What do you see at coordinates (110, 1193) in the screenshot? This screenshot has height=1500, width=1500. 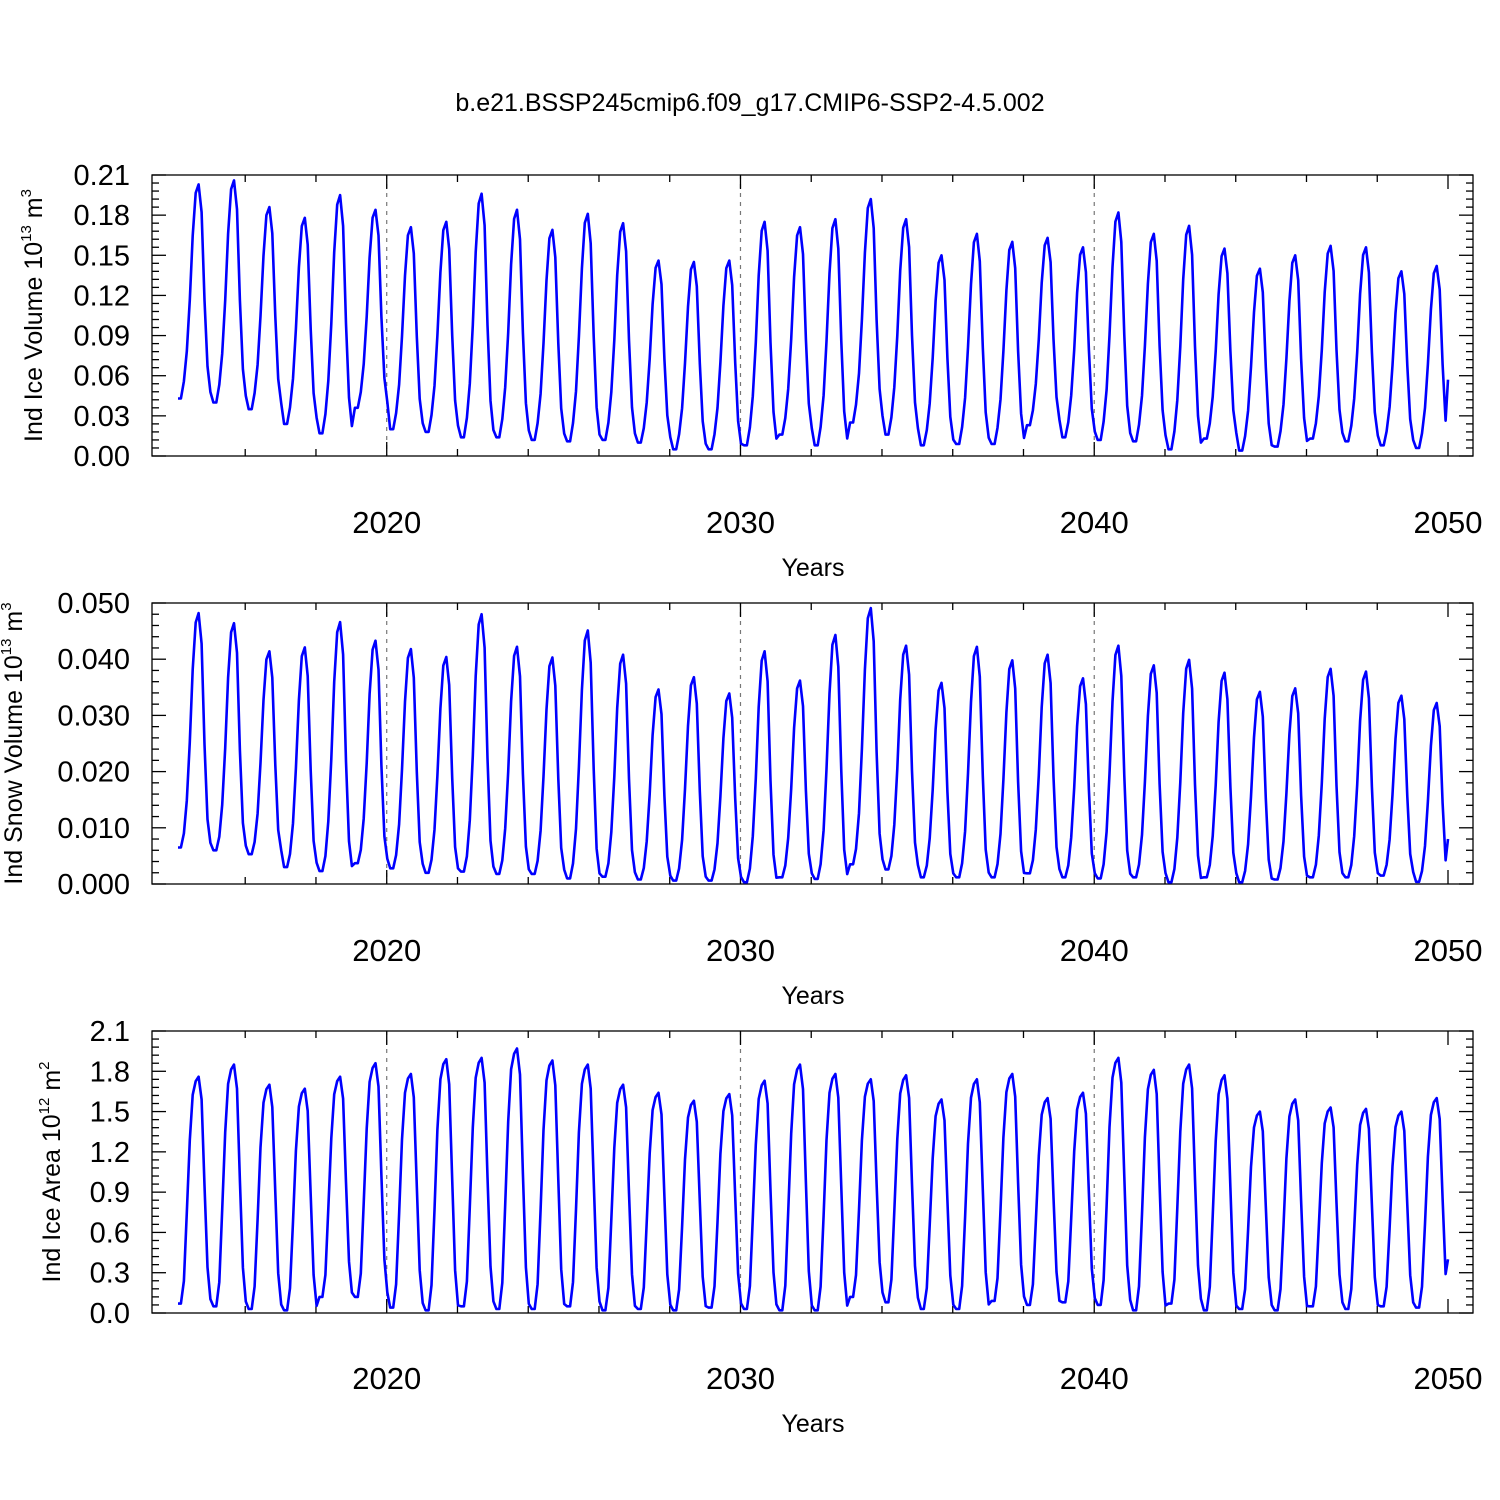 I see `y-tick-label: 0.9` at bounding box center [110, 1193].